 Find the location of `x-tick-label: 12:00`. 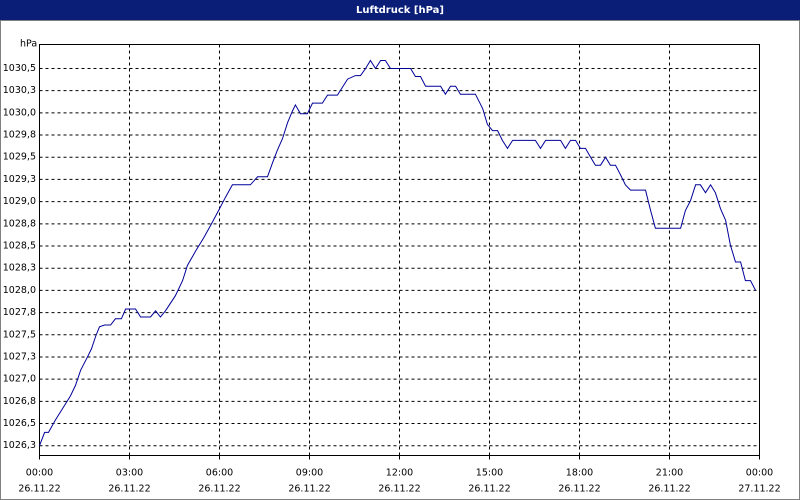

x-tick-label: 12:00 is located at coordinates (399, 473).